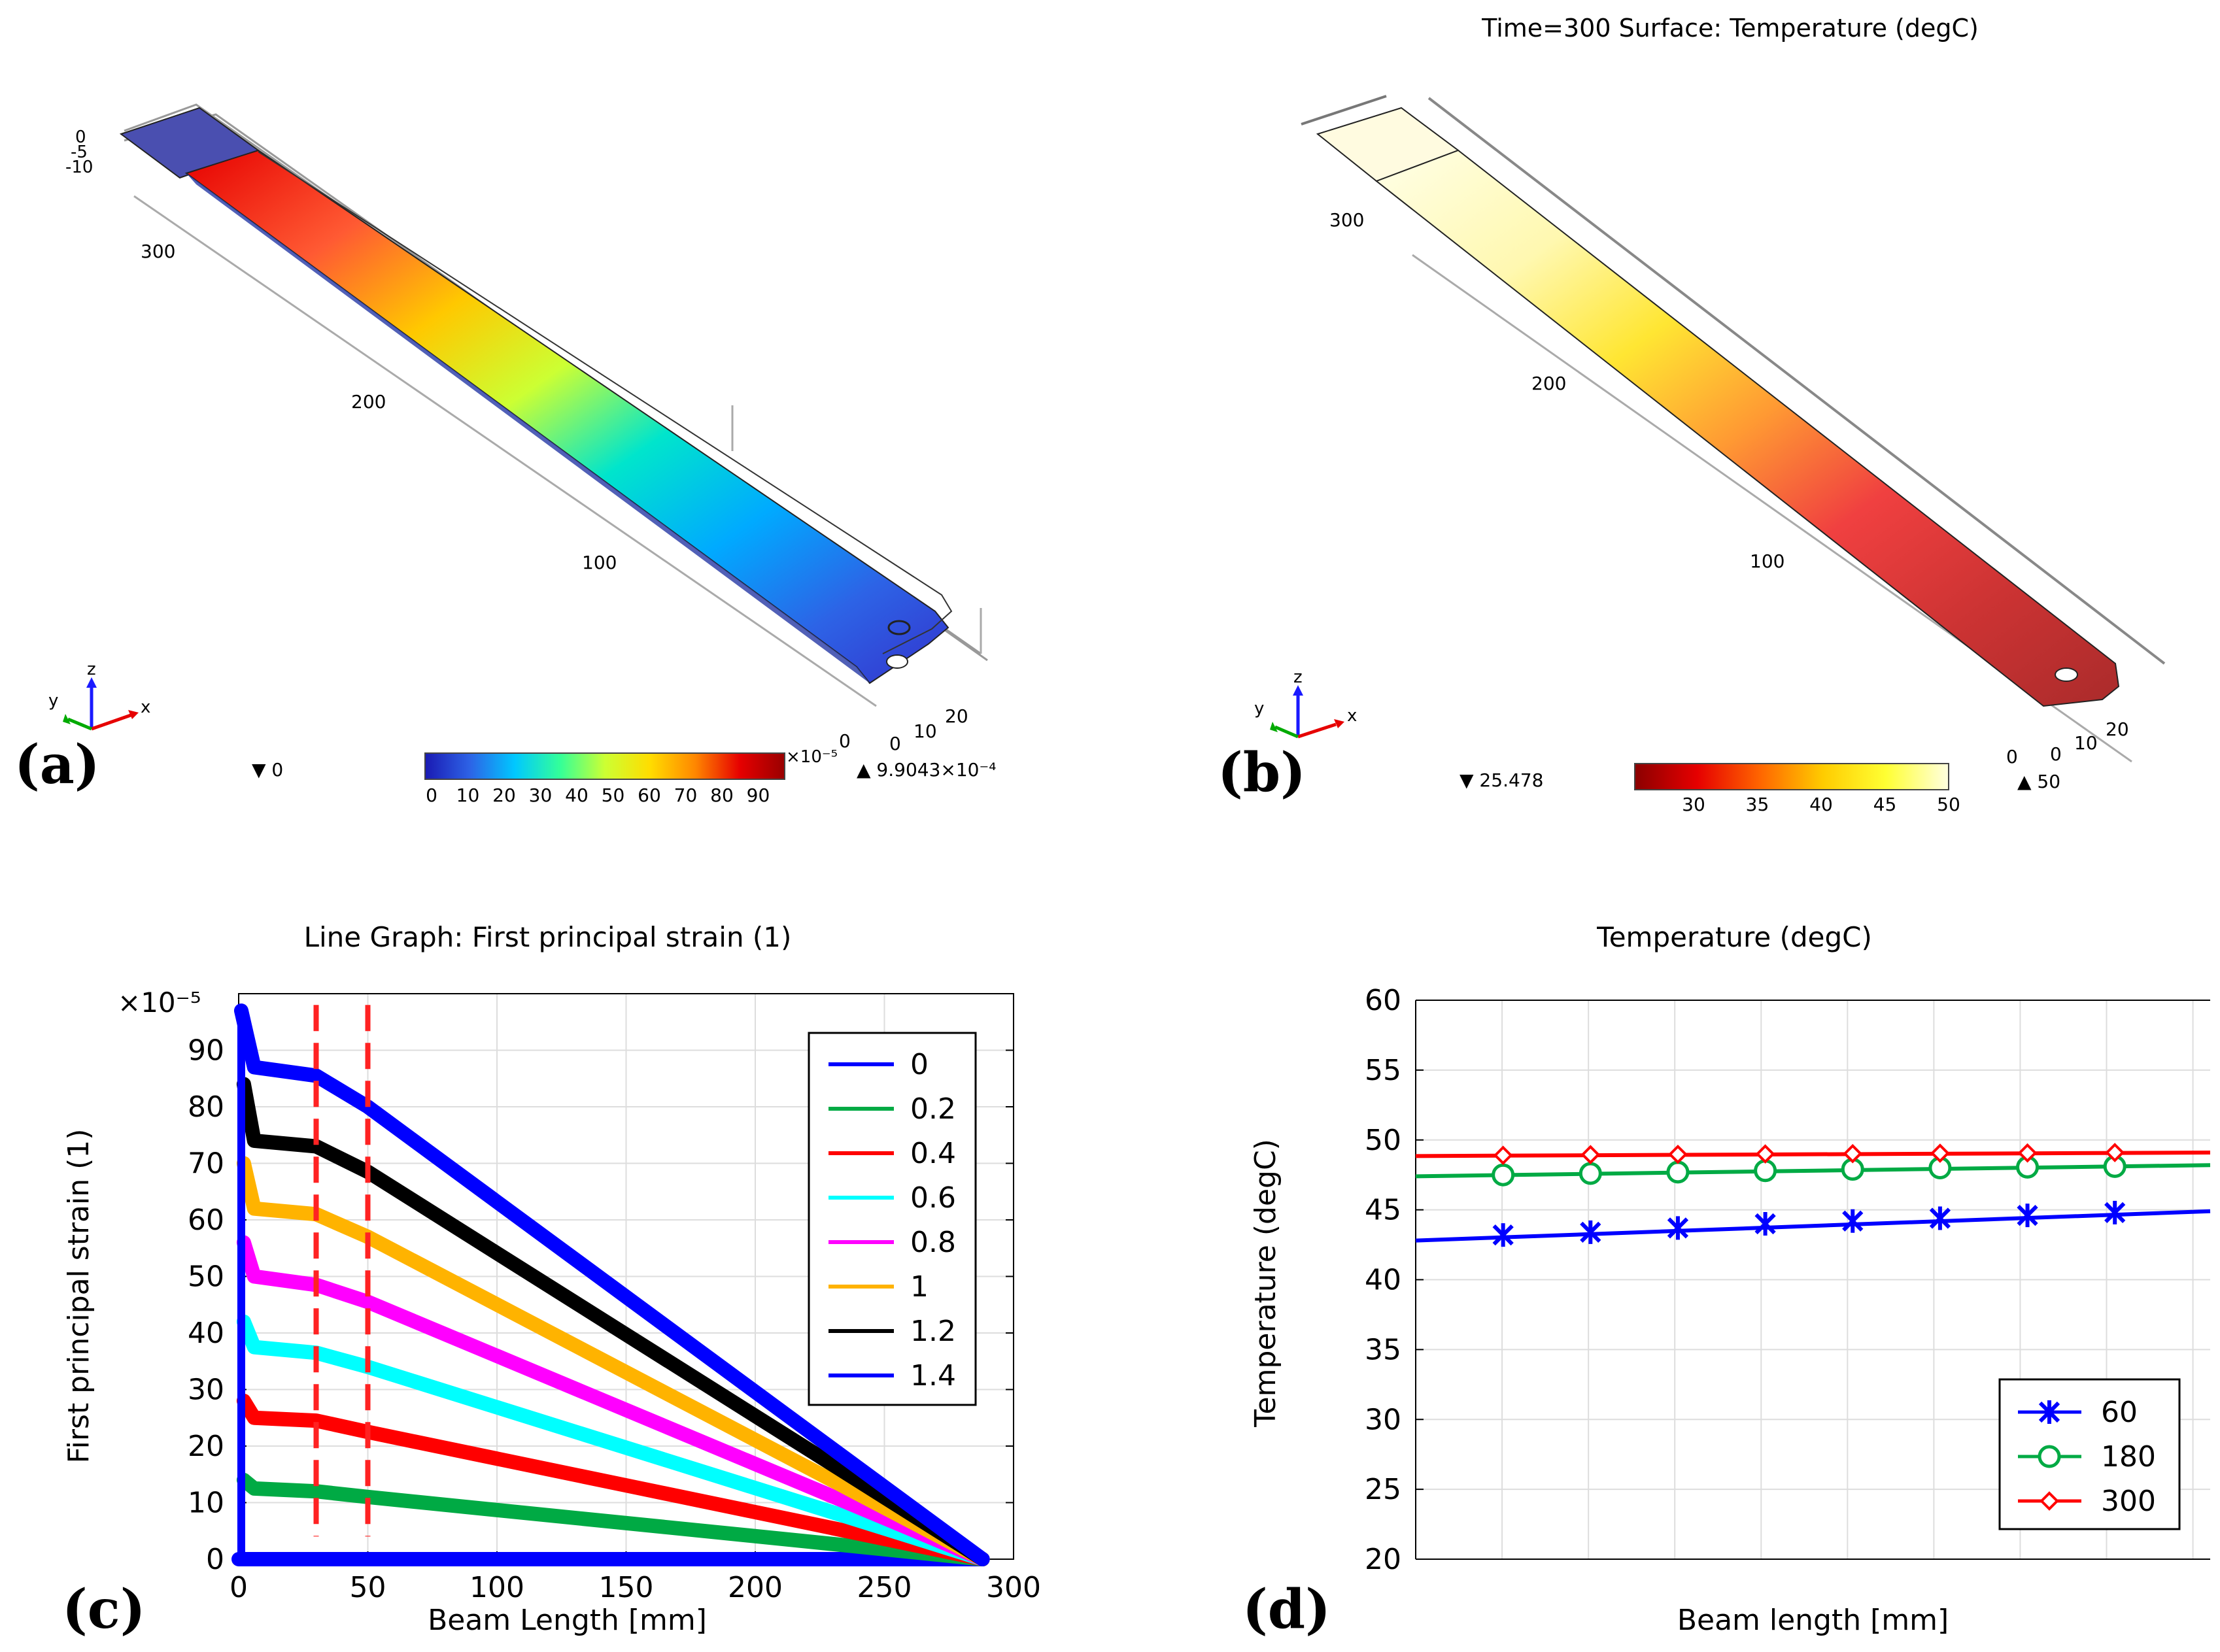 This screenshot has width=2220, height=1652. What do you see at coordinates (1259, 708) in the screenshot?
I see `b-triad-y: y` at bounding box center [1259, 708].